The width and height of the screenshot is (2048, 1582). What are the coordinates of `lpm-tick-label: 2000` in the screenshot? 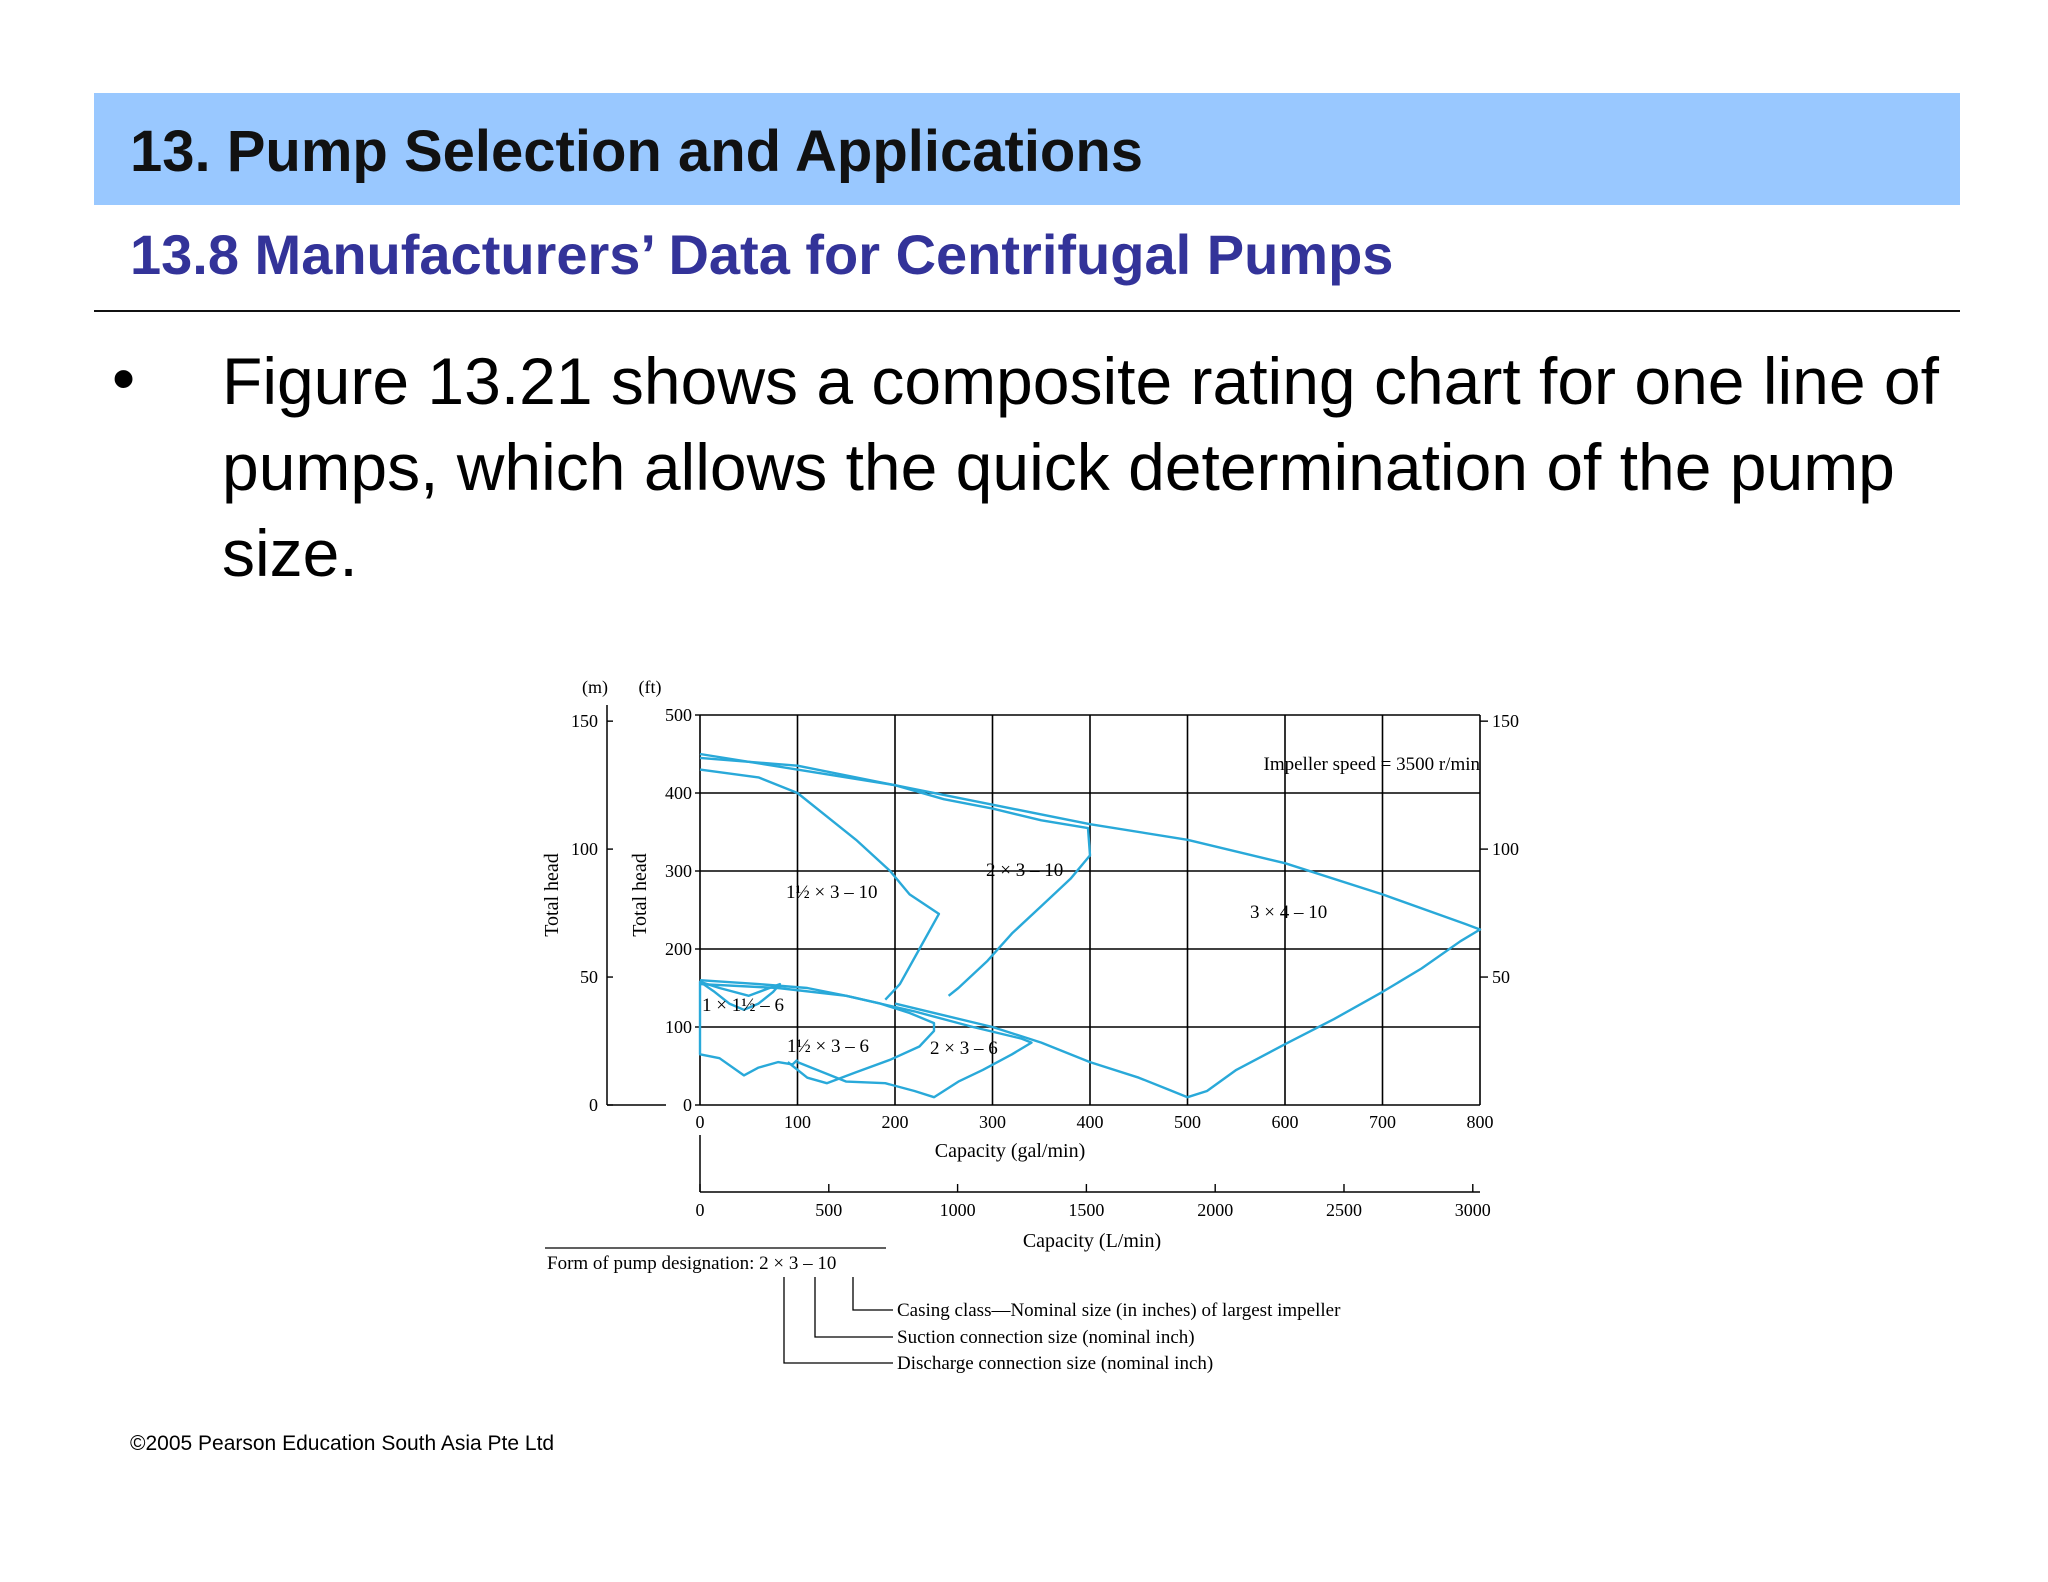 It's located at (1215, 1210).